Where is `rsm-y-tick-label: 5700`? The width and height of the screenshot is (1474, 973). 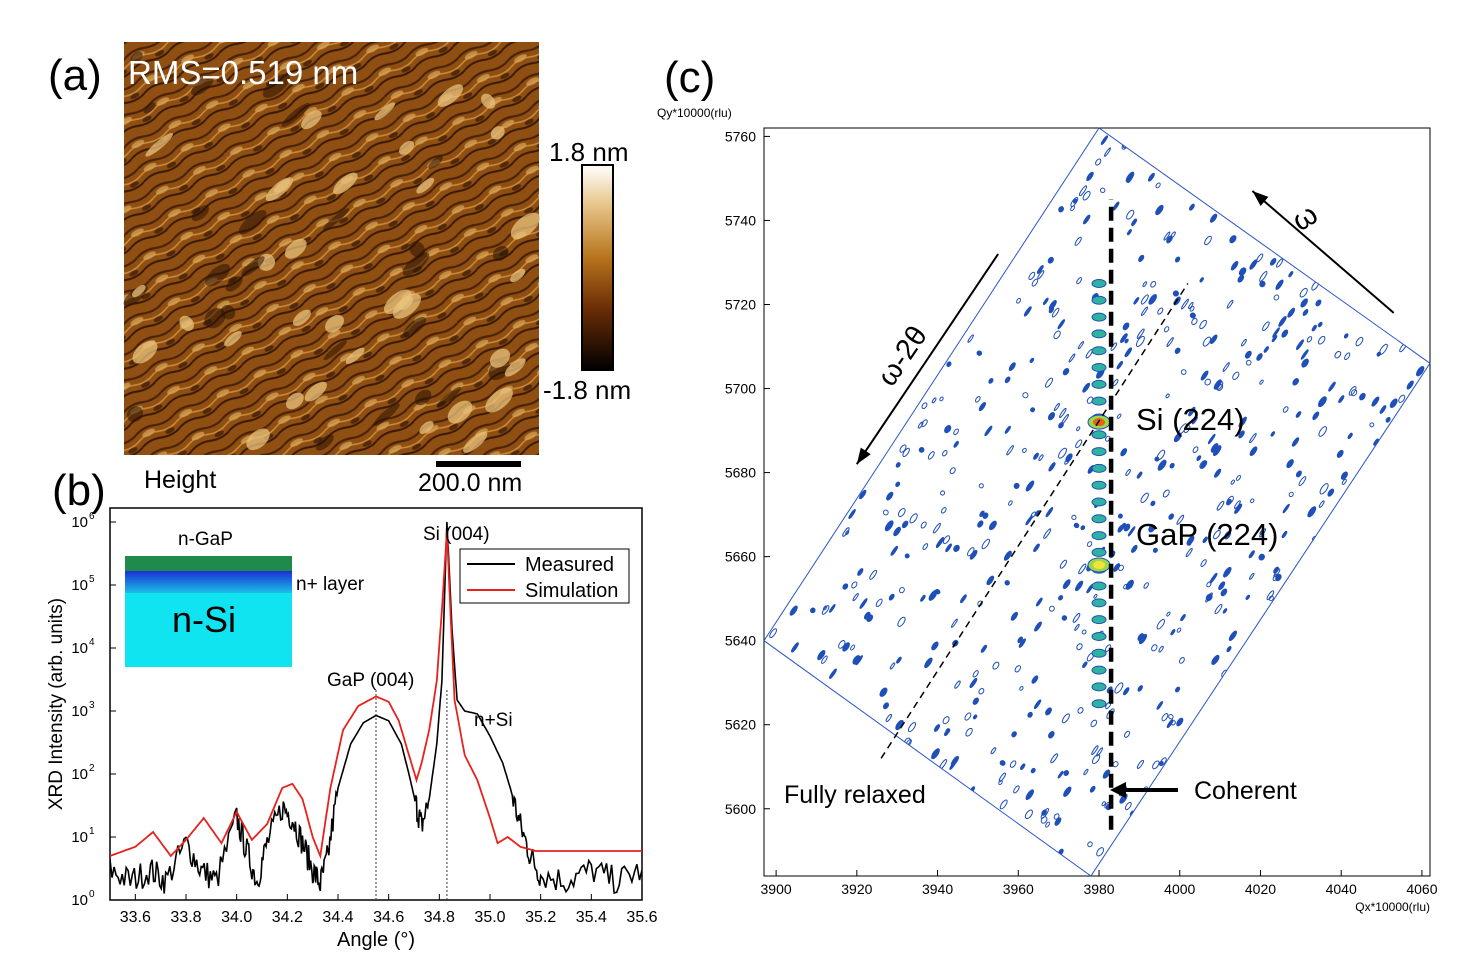 rsm-y-tick-label: 5700 is located at coordinates (740, 389).